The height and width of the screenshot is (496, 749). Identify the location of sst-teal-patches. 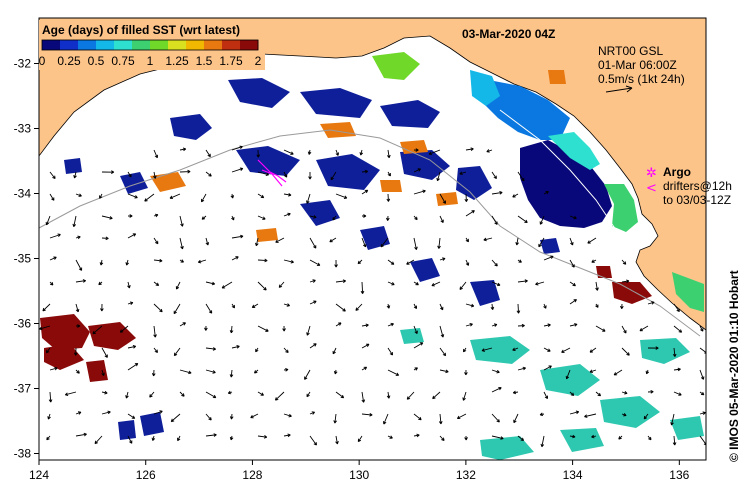
(552, 394).